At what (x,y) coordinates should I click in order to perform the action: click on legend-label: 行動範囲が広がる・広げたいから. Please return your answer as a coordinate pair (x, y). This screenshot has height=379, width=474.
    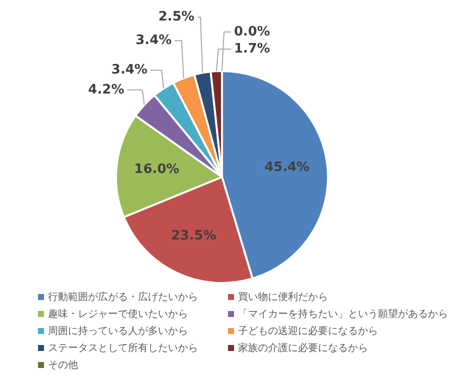
    Looking at the image, I should click on (123, 297).